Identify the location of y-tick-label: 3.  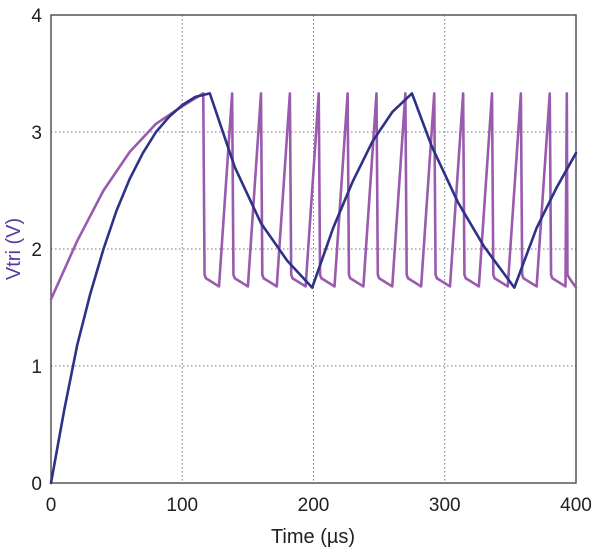
(36, 133).